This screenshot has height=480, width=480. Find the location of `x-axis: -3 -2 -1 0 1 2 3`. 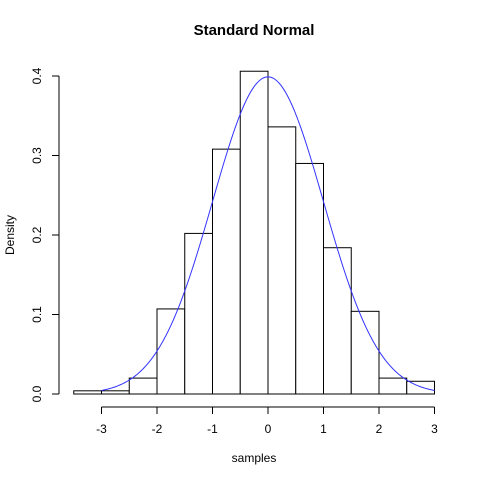

x-axis: -3 -2 -1 0 1 2 3 is located at coordinates (267, 421).